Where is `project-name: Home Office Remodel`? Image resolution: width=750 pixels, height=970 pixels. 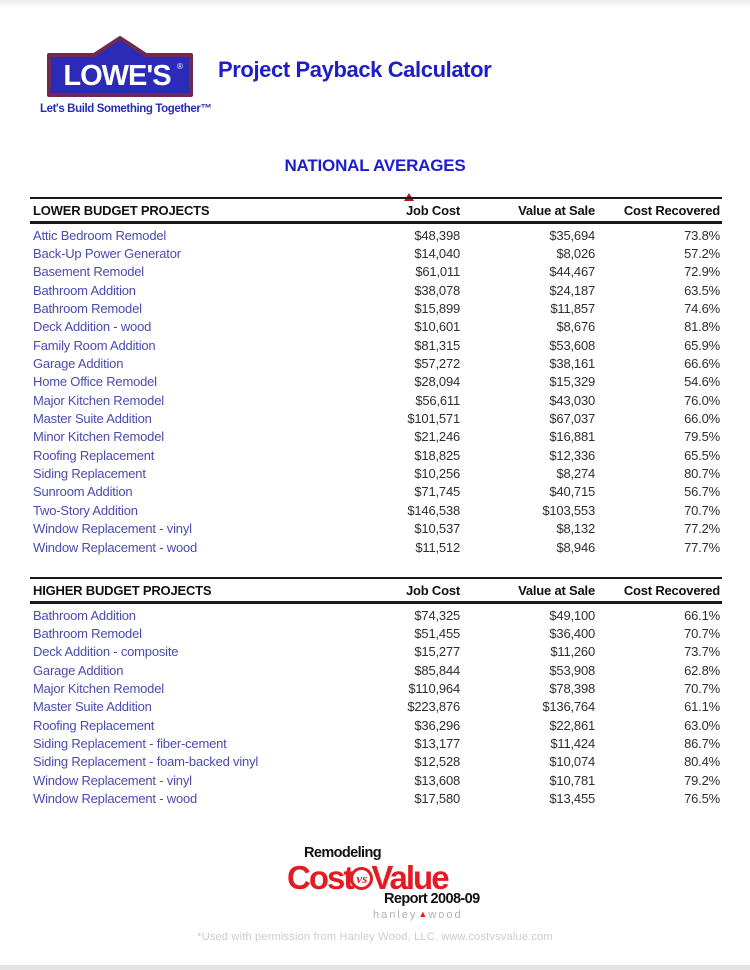
project-name: Home Office Remodel is located at coordinates (95, 382).